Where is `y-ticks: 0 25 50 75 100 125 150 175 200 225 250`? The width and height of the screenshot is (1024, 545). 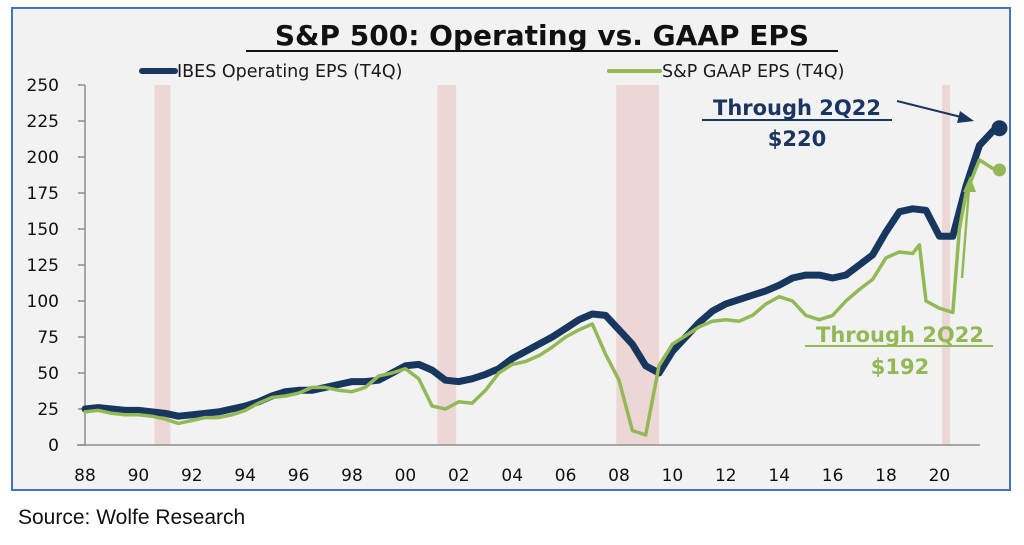 y-ticks: 0 25 50 75 100 125 150 175 200 225 250 is located at coordinates (56, 266).